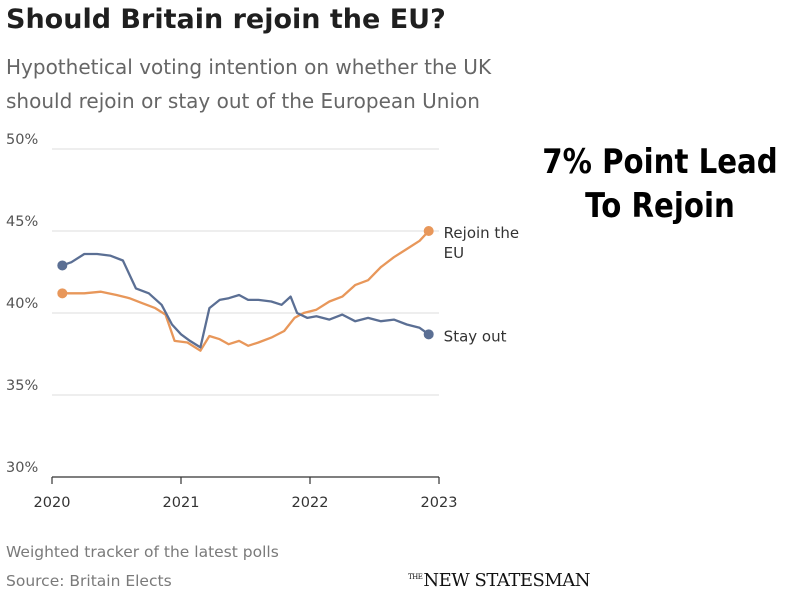 This screenshot has width=800, height=605. Describe the element at coordinates (22, 304) in the screenshot. I see `y-tick-label-40: 40%` at that location.